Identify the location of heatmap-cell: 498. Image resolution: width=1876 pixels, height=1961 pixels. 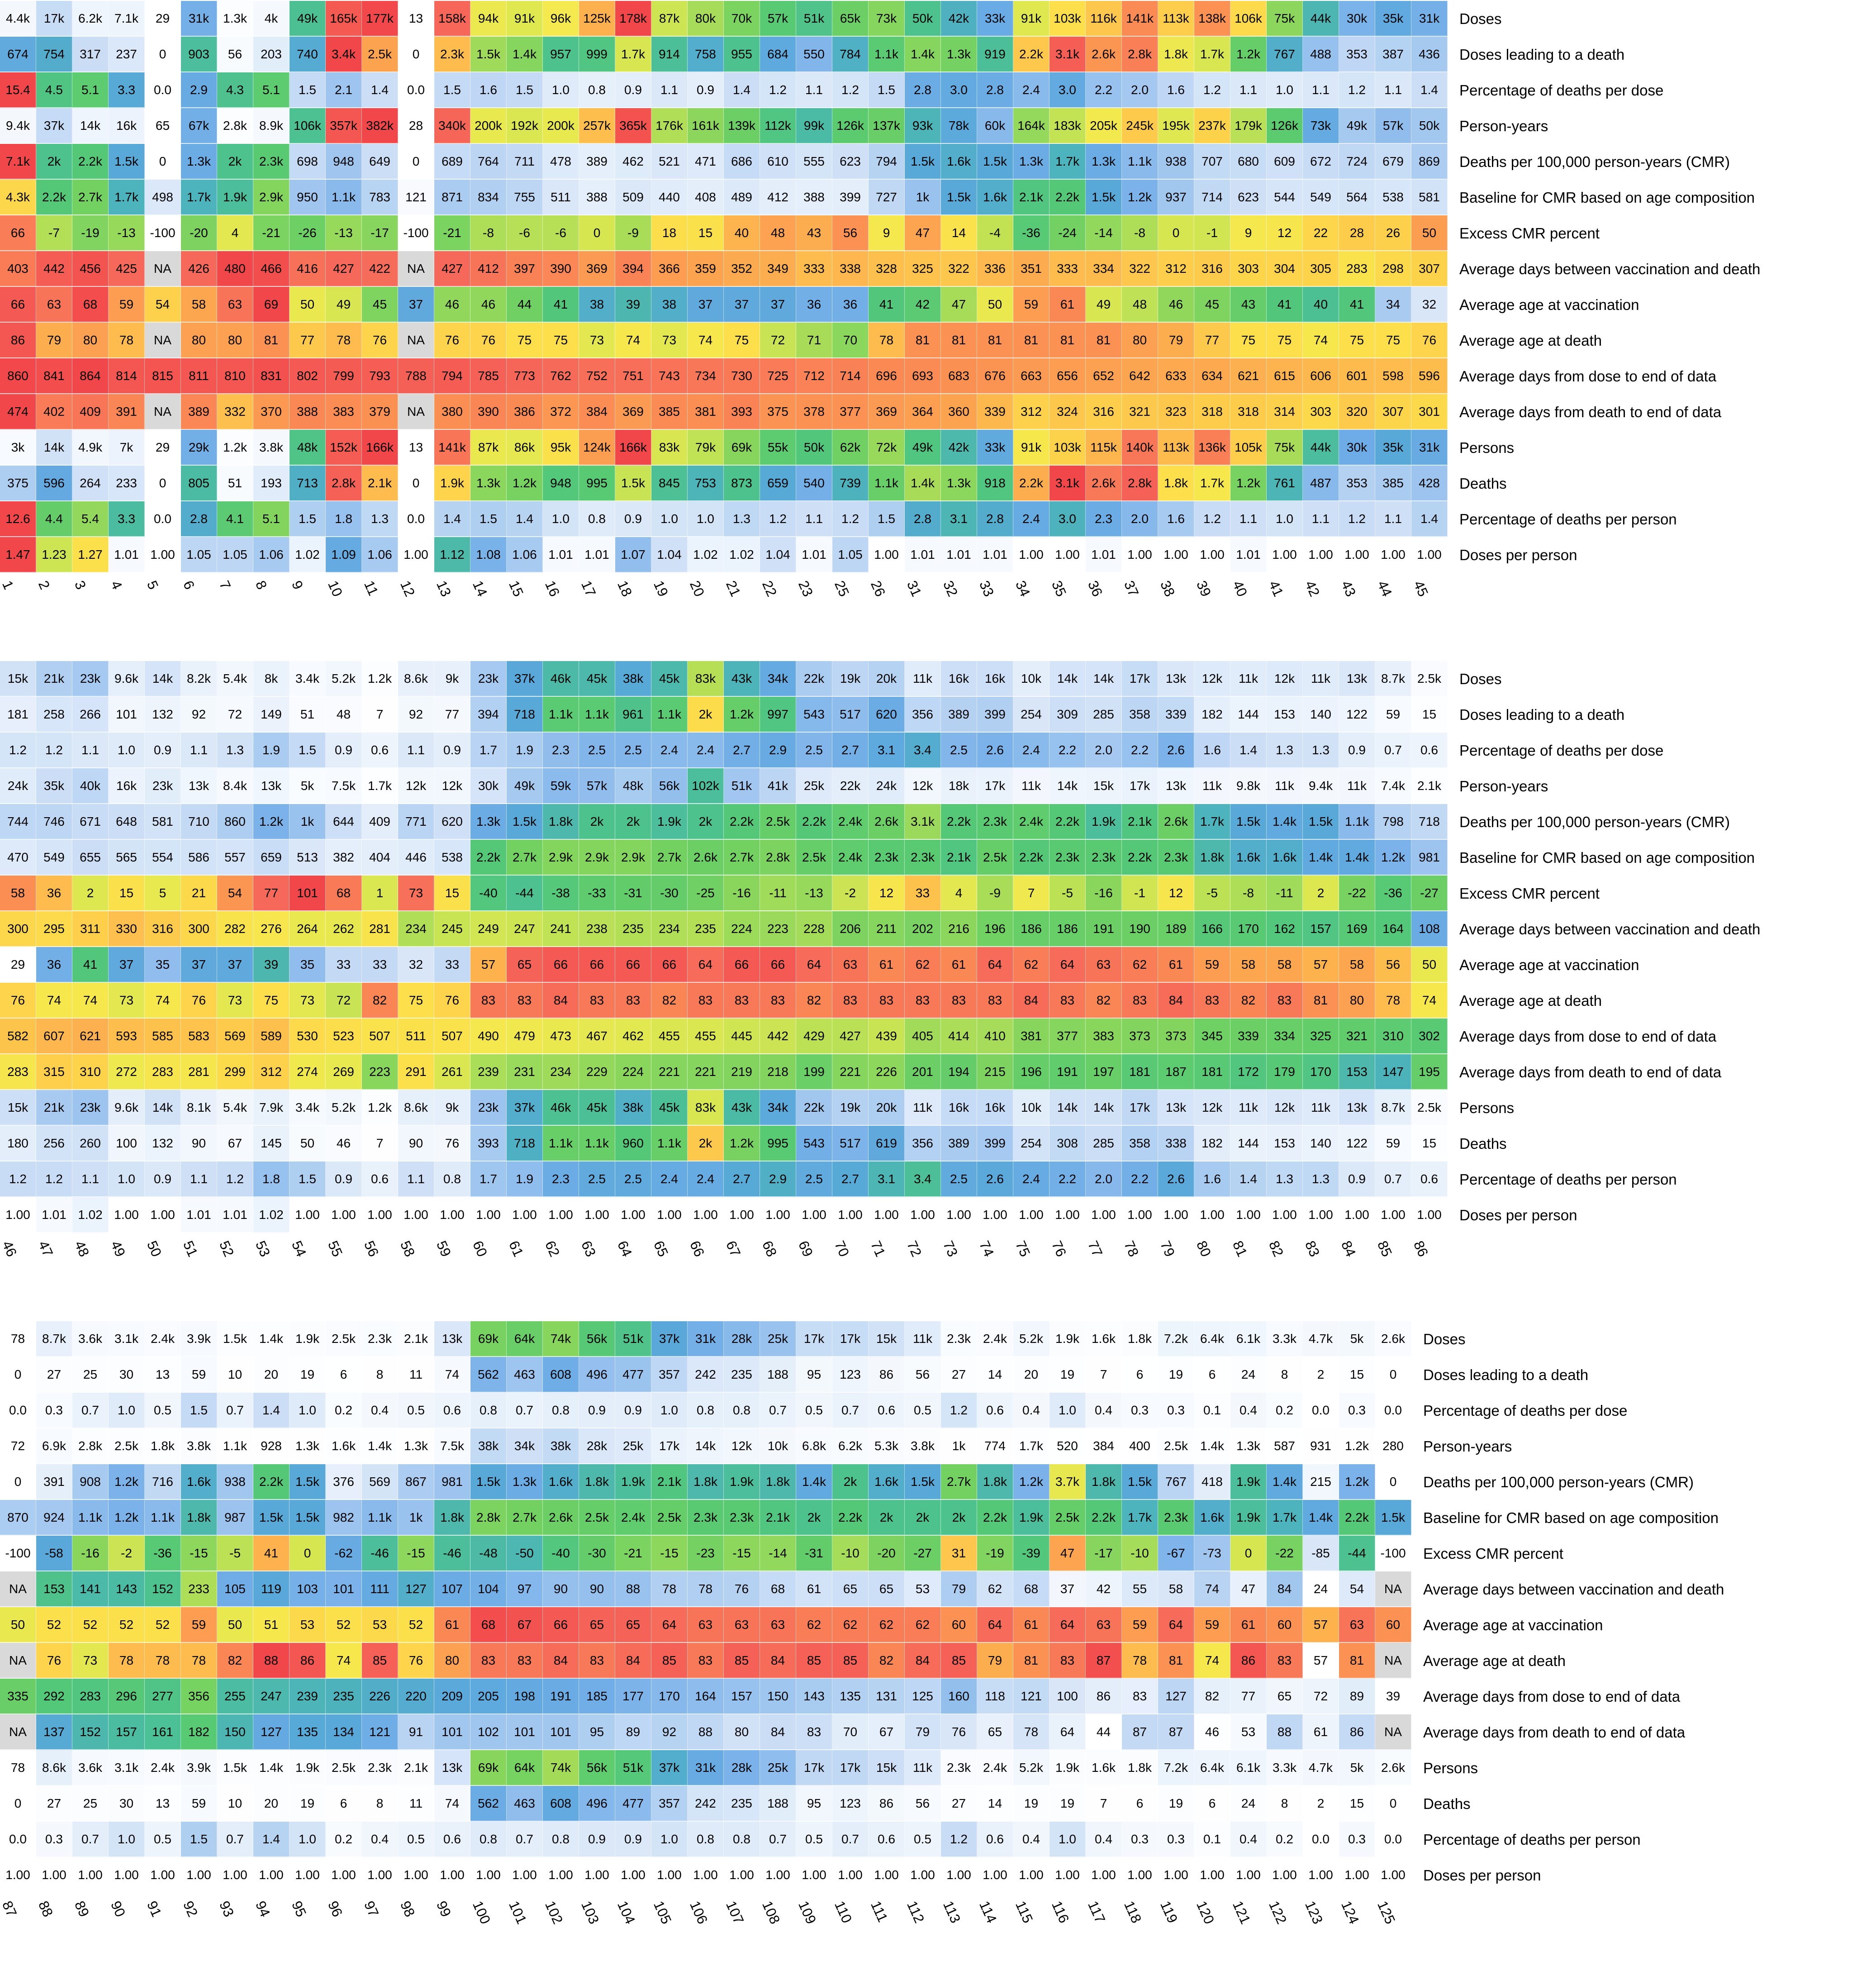
(163, 197).